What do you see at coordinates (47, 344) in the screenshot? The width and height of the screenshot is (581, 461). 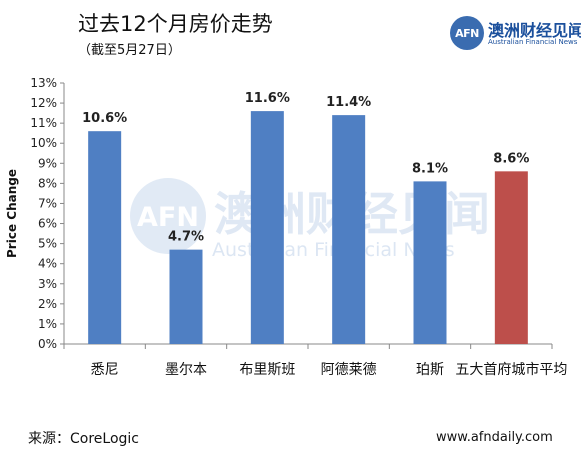 I see `y-tick-label: 0%` at bounding box center [47, 344].